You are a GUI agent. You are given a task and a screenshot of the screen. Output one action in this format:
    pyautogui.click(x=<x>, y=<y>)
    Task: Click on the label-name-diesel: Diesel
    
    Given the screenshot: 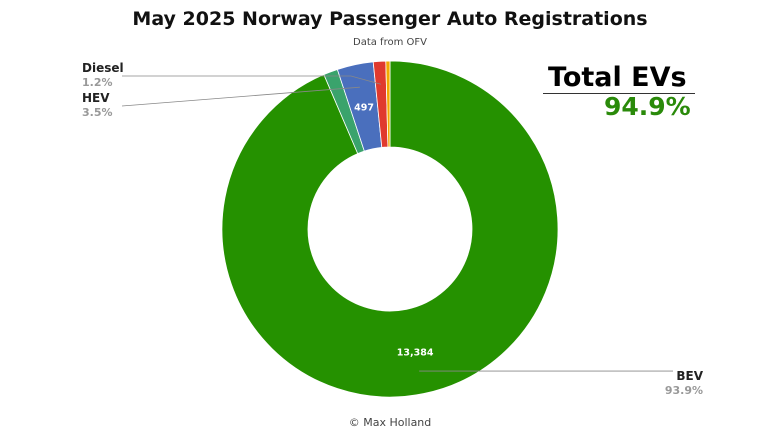 What is the action you would take?
    pyautogui.click(x=103, y=68)
    